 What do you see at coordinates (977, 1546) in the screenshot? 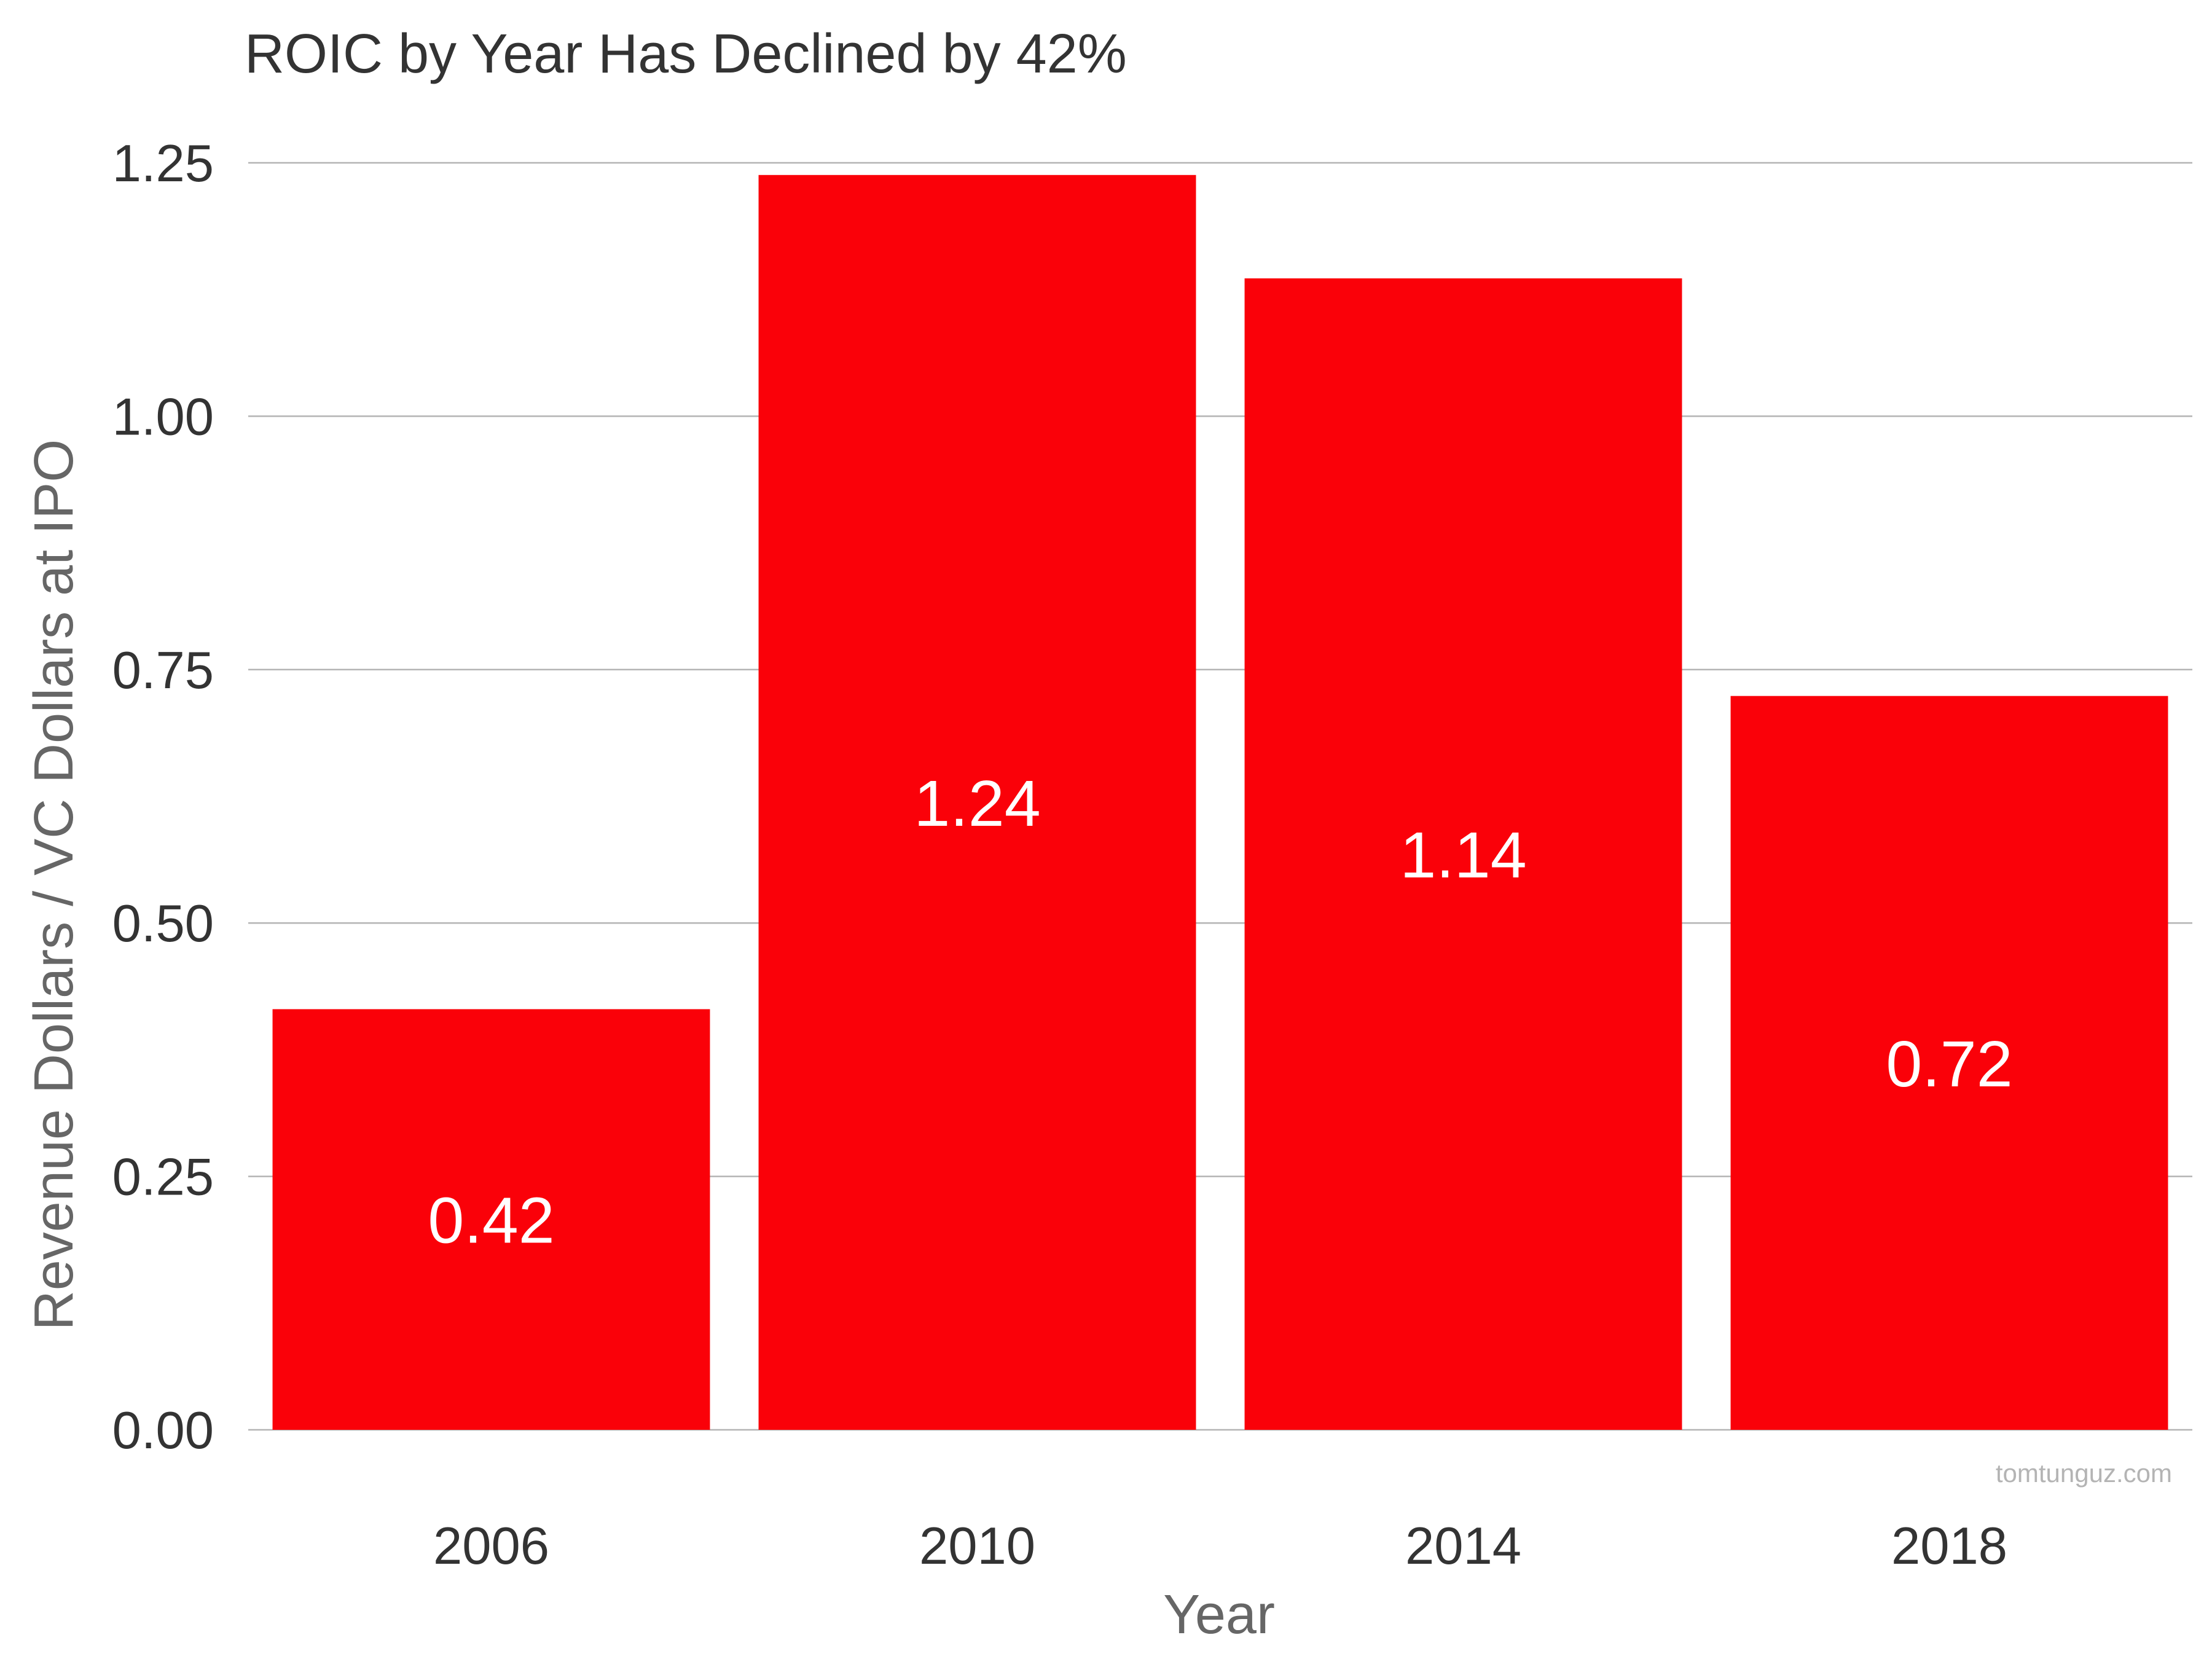
I see `x-tick-label: 2010` at bounding box center [977, 1546].